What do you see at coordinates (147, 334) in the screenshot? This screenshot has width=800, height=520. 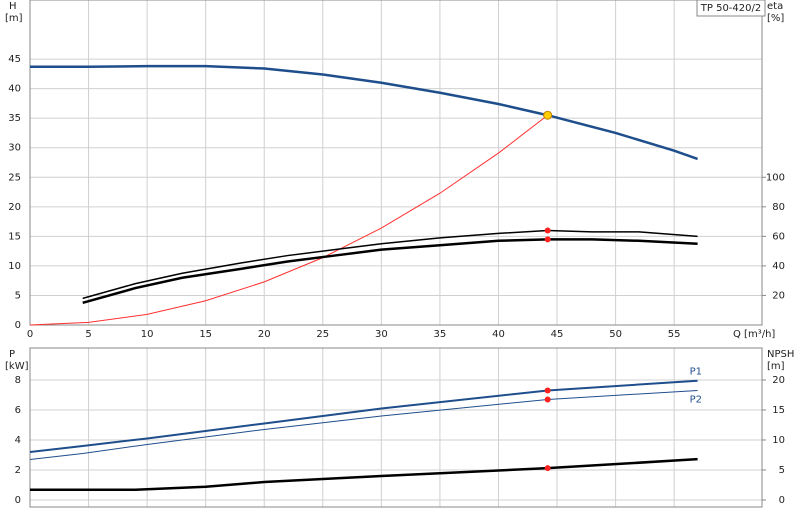 I see `x-tick-label: 10` at bounding box center [147, 334].